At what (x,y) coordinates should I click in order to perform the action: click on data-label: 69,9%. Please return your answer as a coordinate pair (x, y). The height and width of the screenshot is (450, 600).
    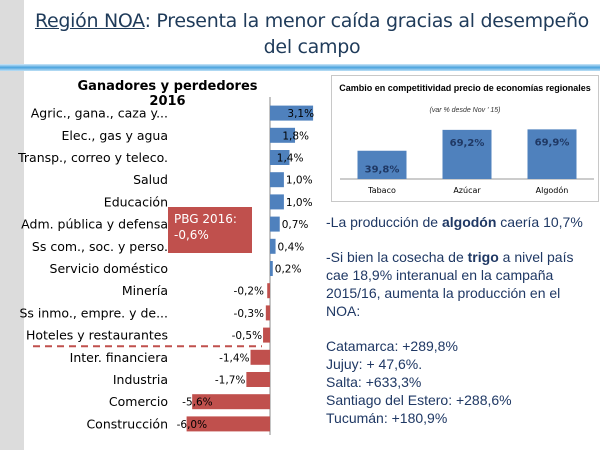
    Looking at the image, I should click on (552, 142).